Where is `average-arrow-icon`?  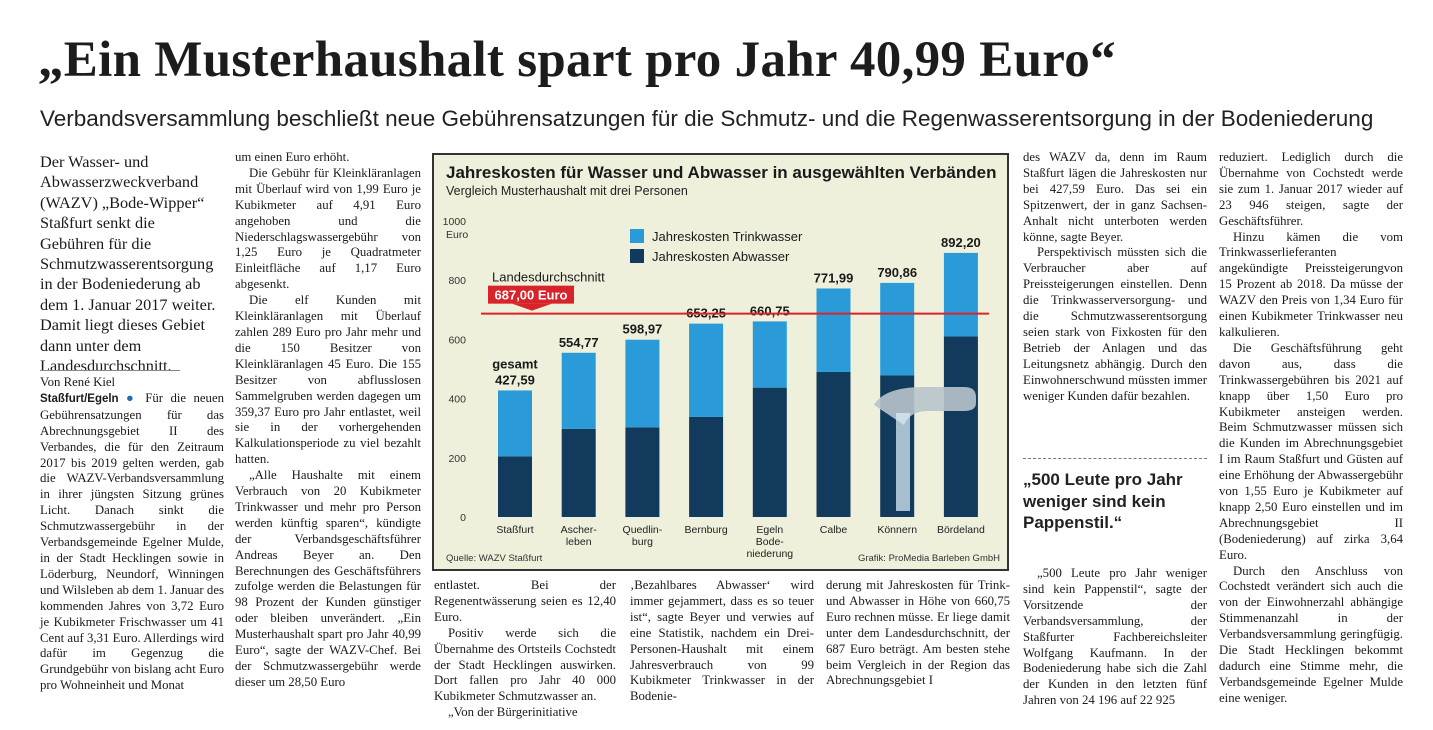
average-arrow-icon is located at coordinates (532, 307).